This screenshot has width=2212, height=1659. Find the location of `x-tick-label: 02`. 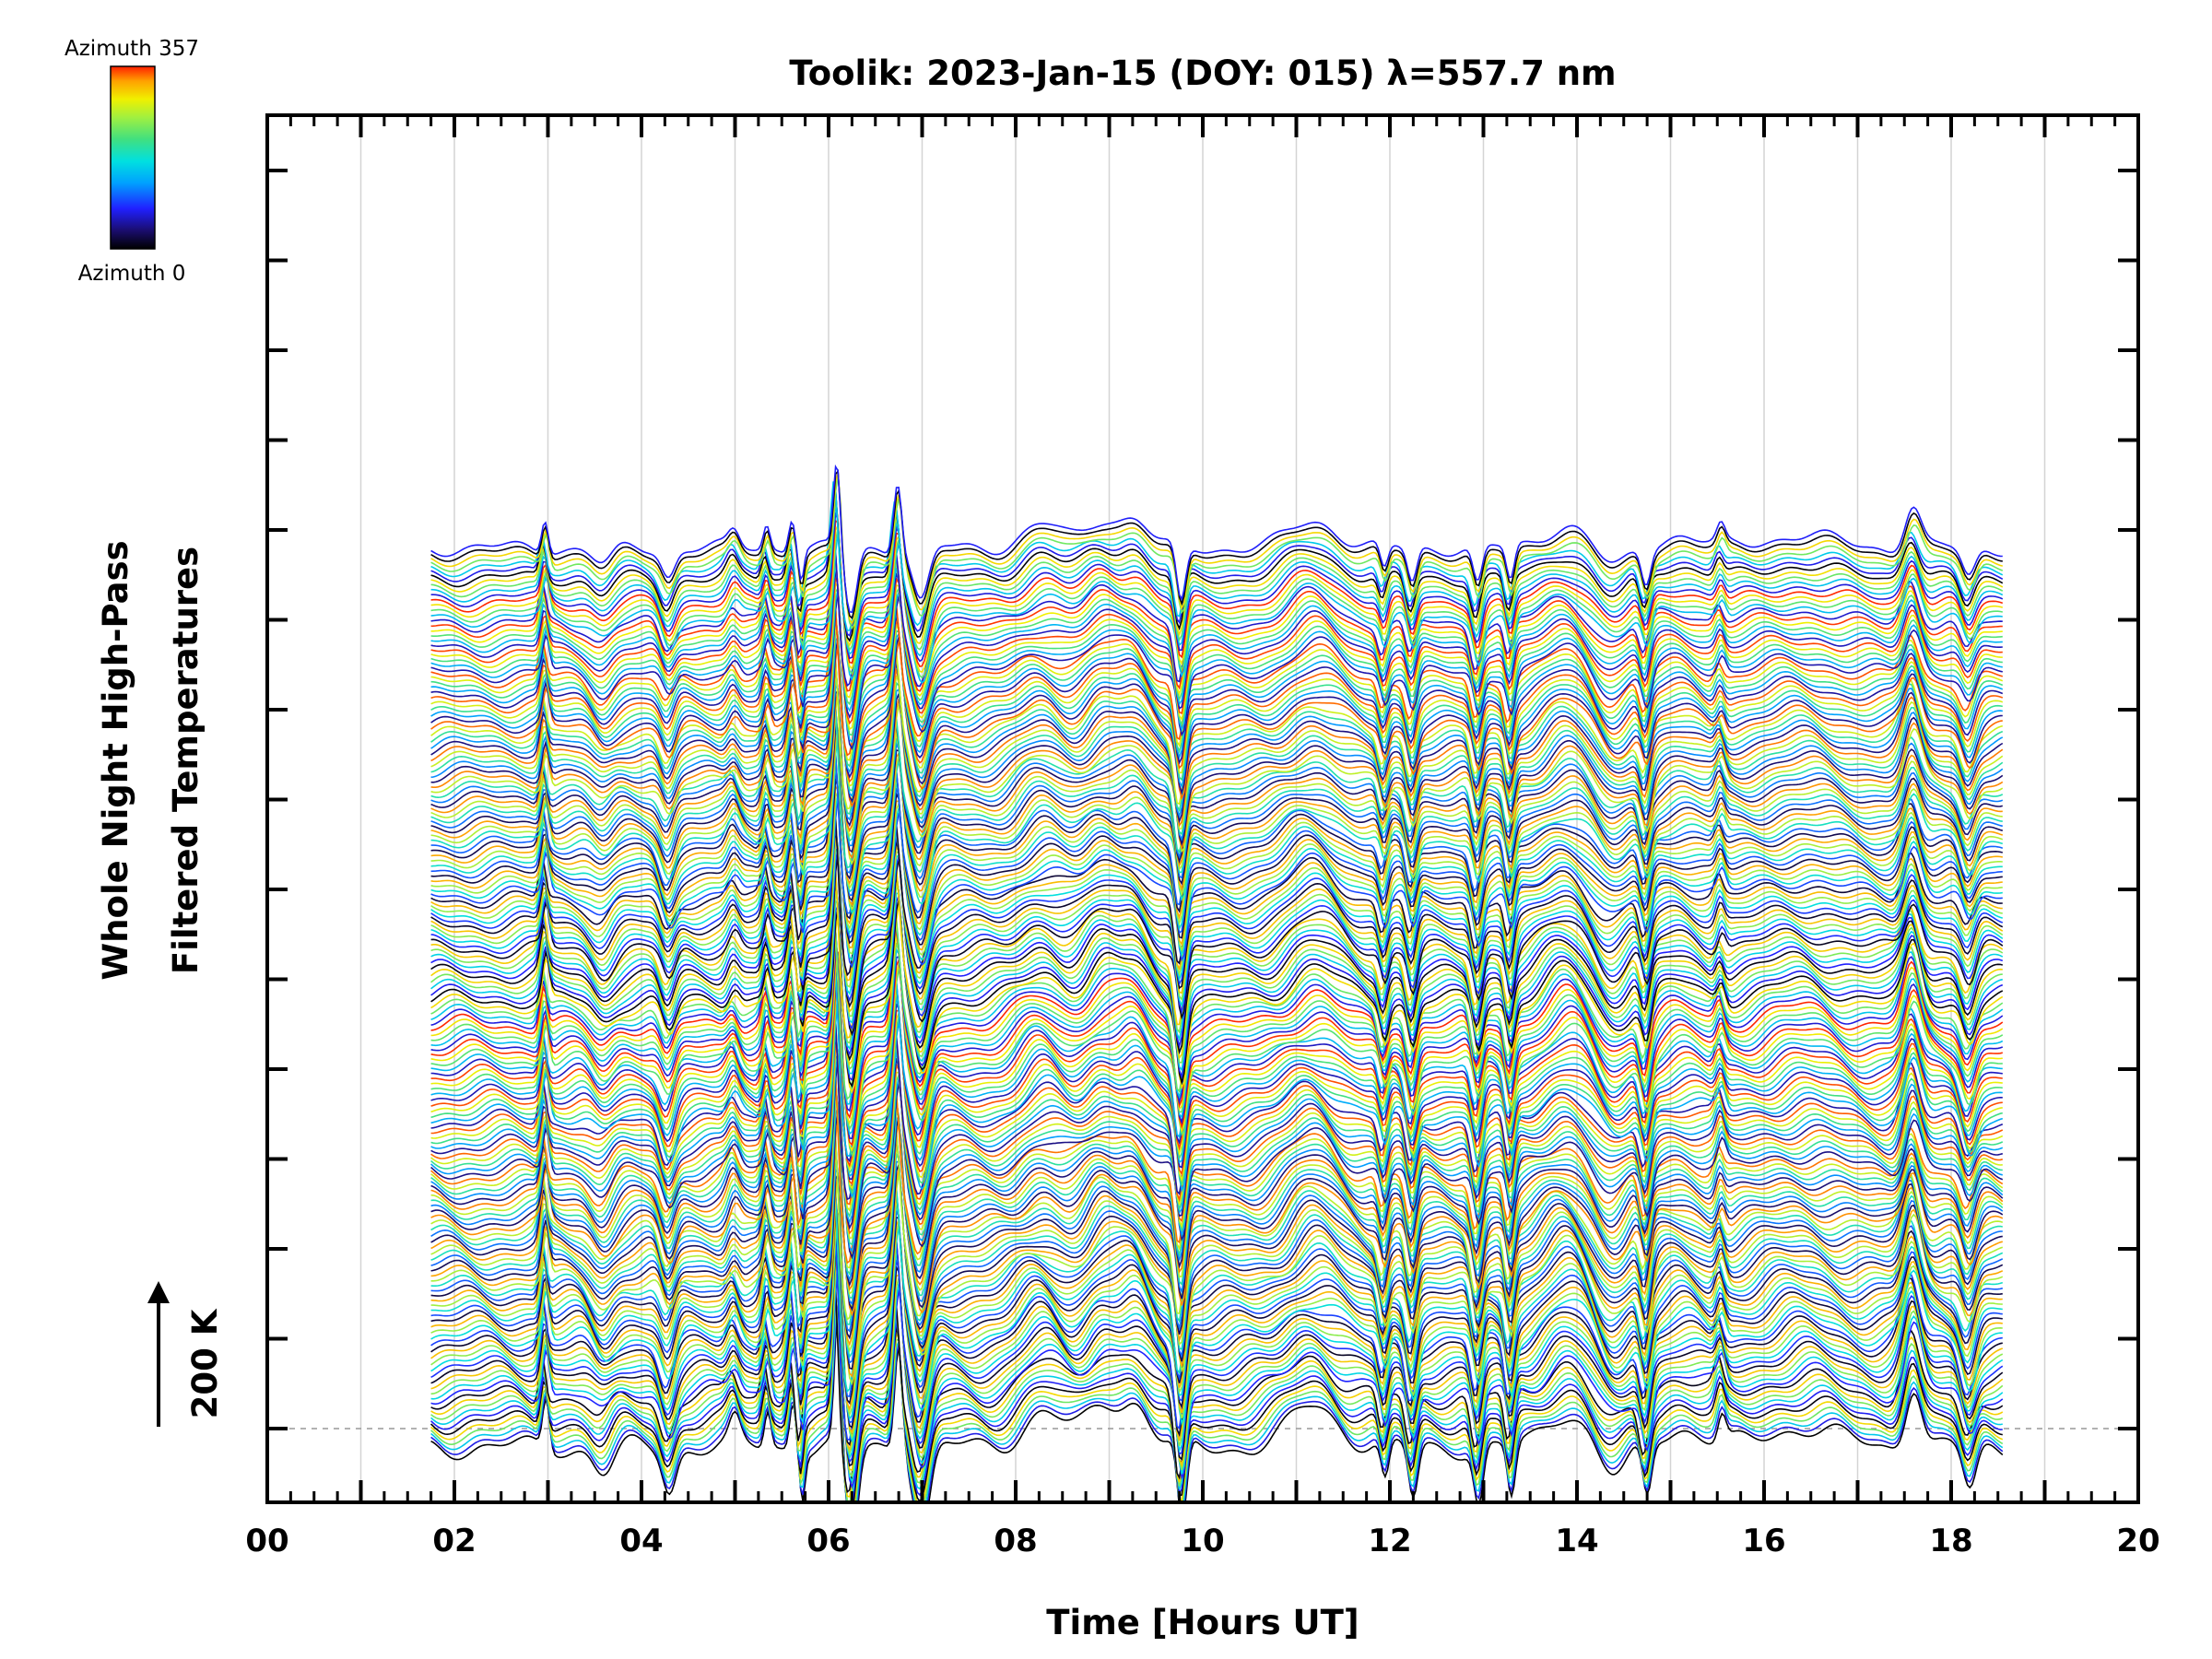

x-tick-label: 02 is located at coordinates (454, 1541).